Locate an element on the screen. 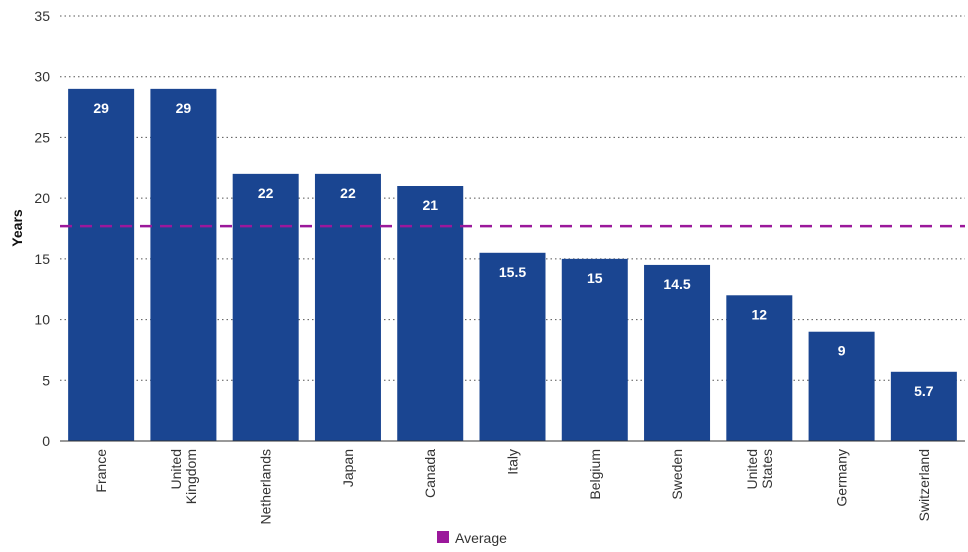 This screenshot has width=968, height=552. y-tick-label: 0 is located at coordinates (46, 441).